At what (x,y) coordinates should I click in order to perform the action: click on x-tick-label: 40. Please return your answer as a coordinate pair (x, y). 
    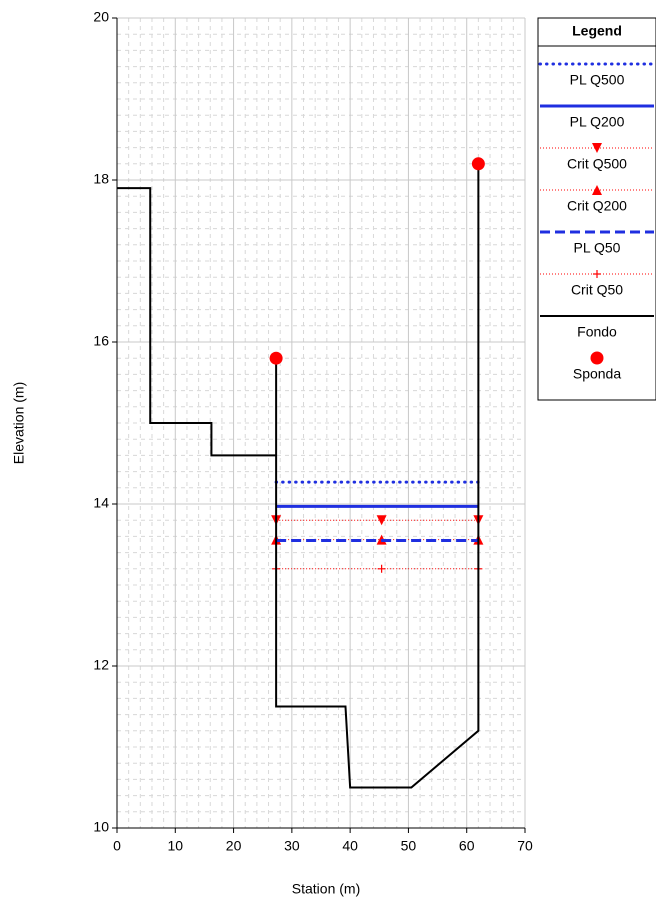
    Looking at the image, I should click on (350, 846).